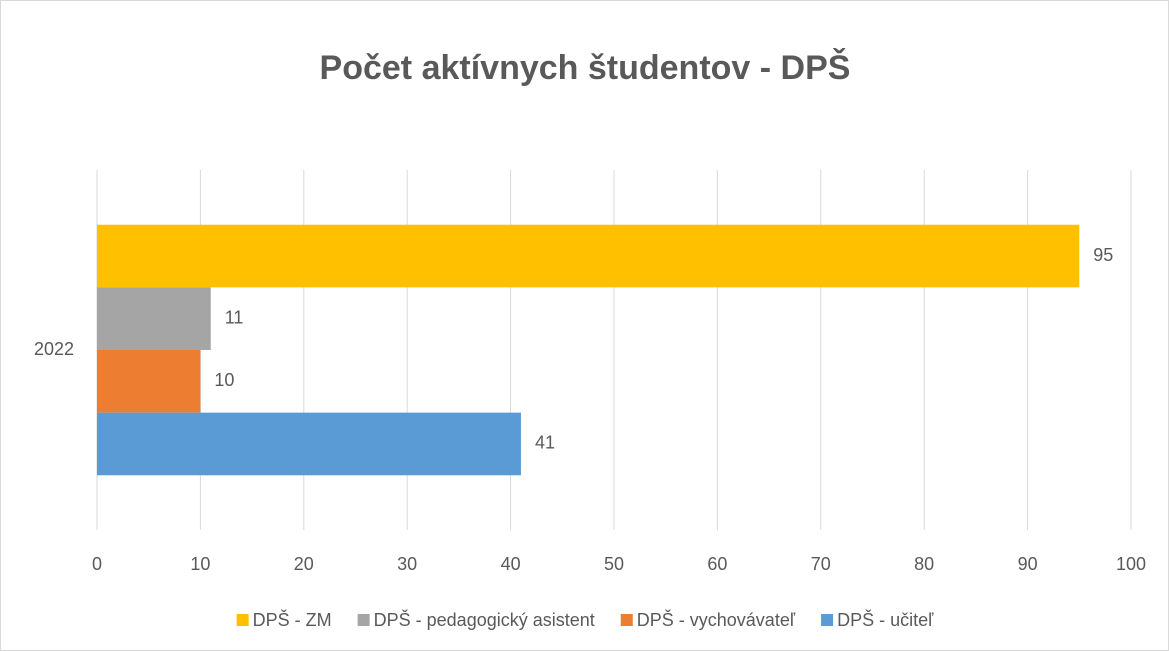 Image resolution: width=1170 pixels, height=651 pixels. What do you see at coordinates (1028, 564) in the screenshot?
I see `x-tick-label: 90` at bounding box center [1028, 564].